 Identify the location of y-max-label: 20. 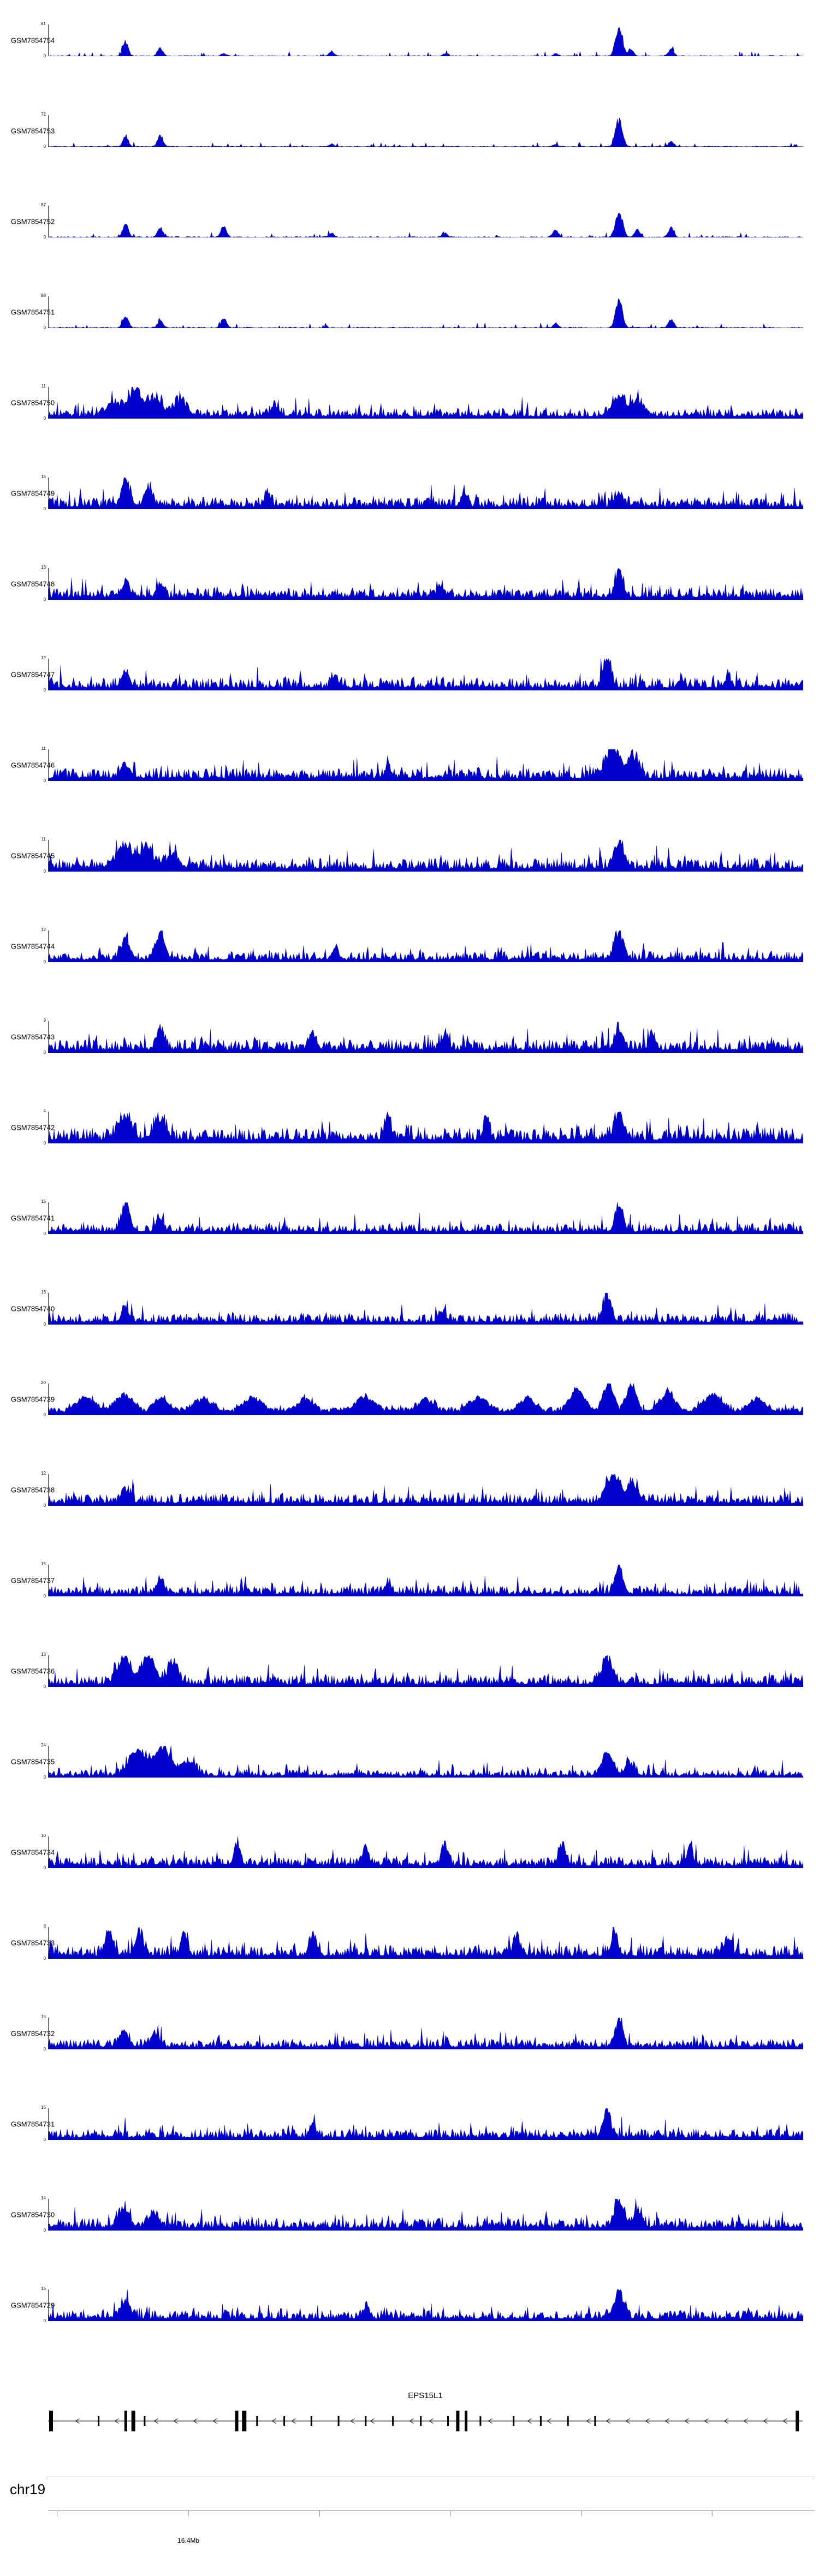
(43, 1382).